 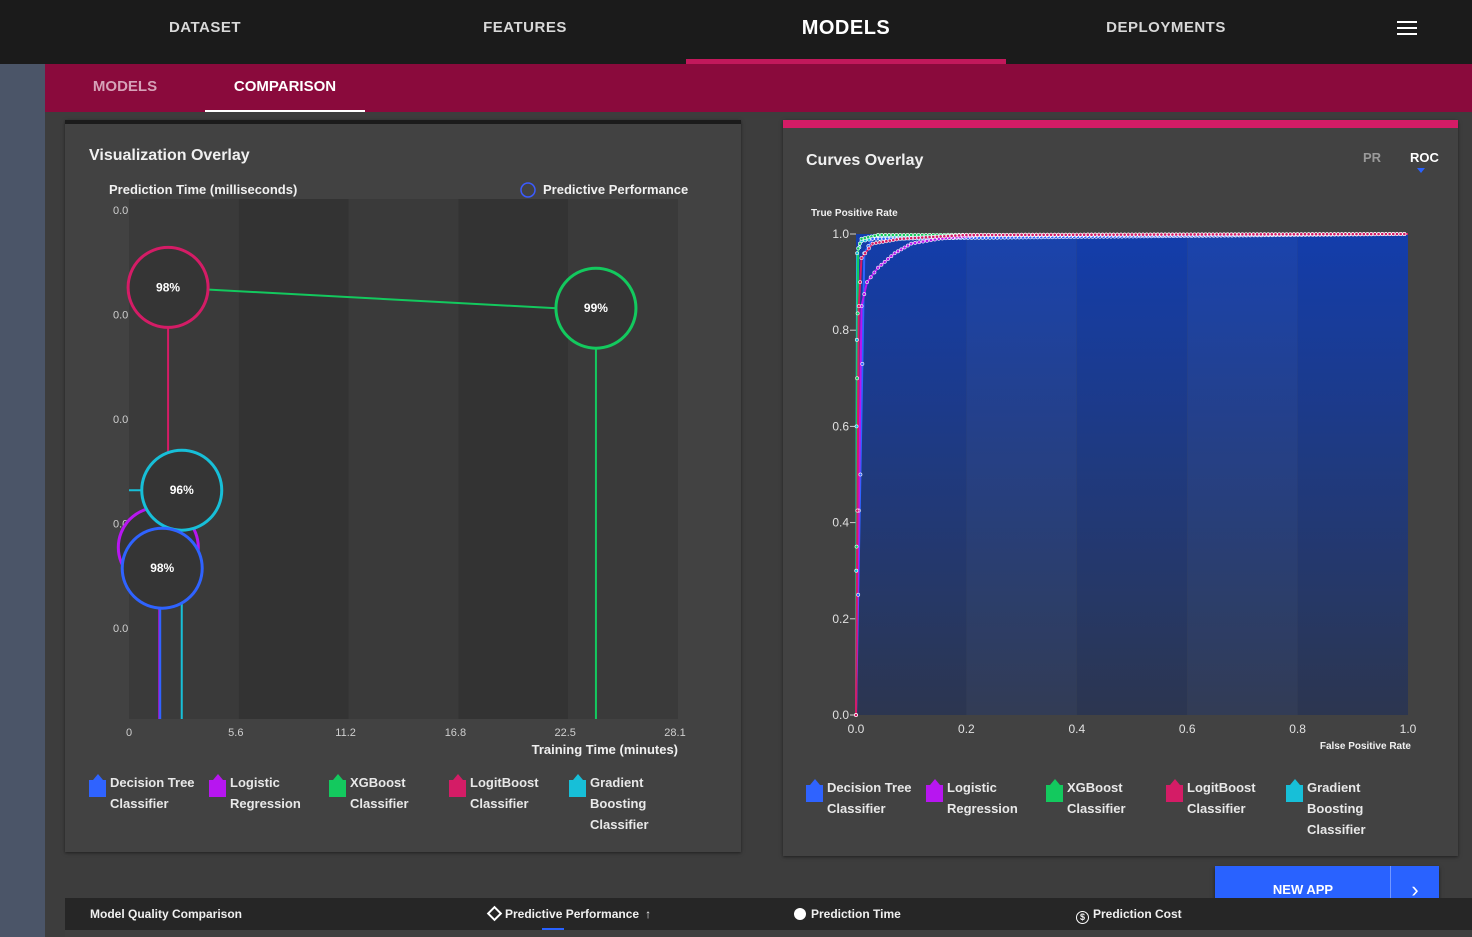 I want to click on x-axis-label: False Positive Rate, so click(x=1366, y=746).